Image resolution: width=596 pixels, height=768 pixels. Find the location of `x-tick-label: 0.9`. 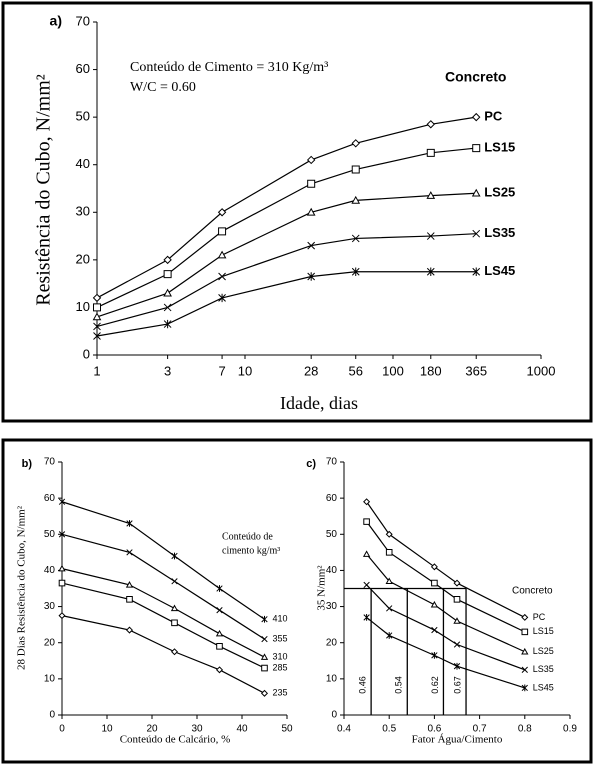

x-tick-label: 0.9 is located at coordinates (570, 729).